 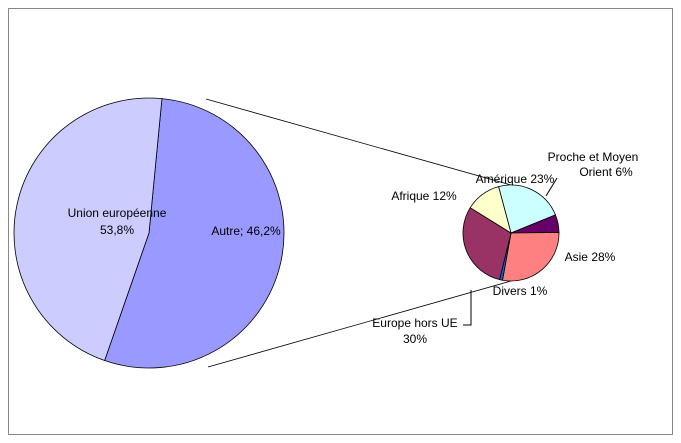 I want to click on data-label: Divers 1%, so click(x=520, y=291).